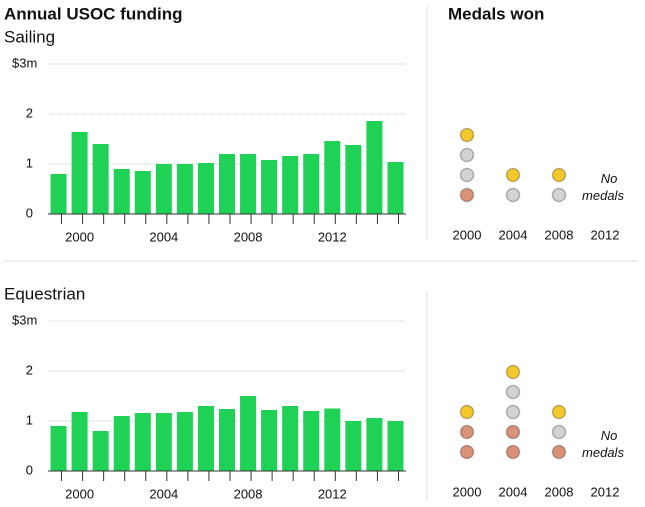 This screenshot has height=507, width=645. Describe the element at coordinates (496, 13) in the screenshot. I see `header-title: Medals won` at that location.